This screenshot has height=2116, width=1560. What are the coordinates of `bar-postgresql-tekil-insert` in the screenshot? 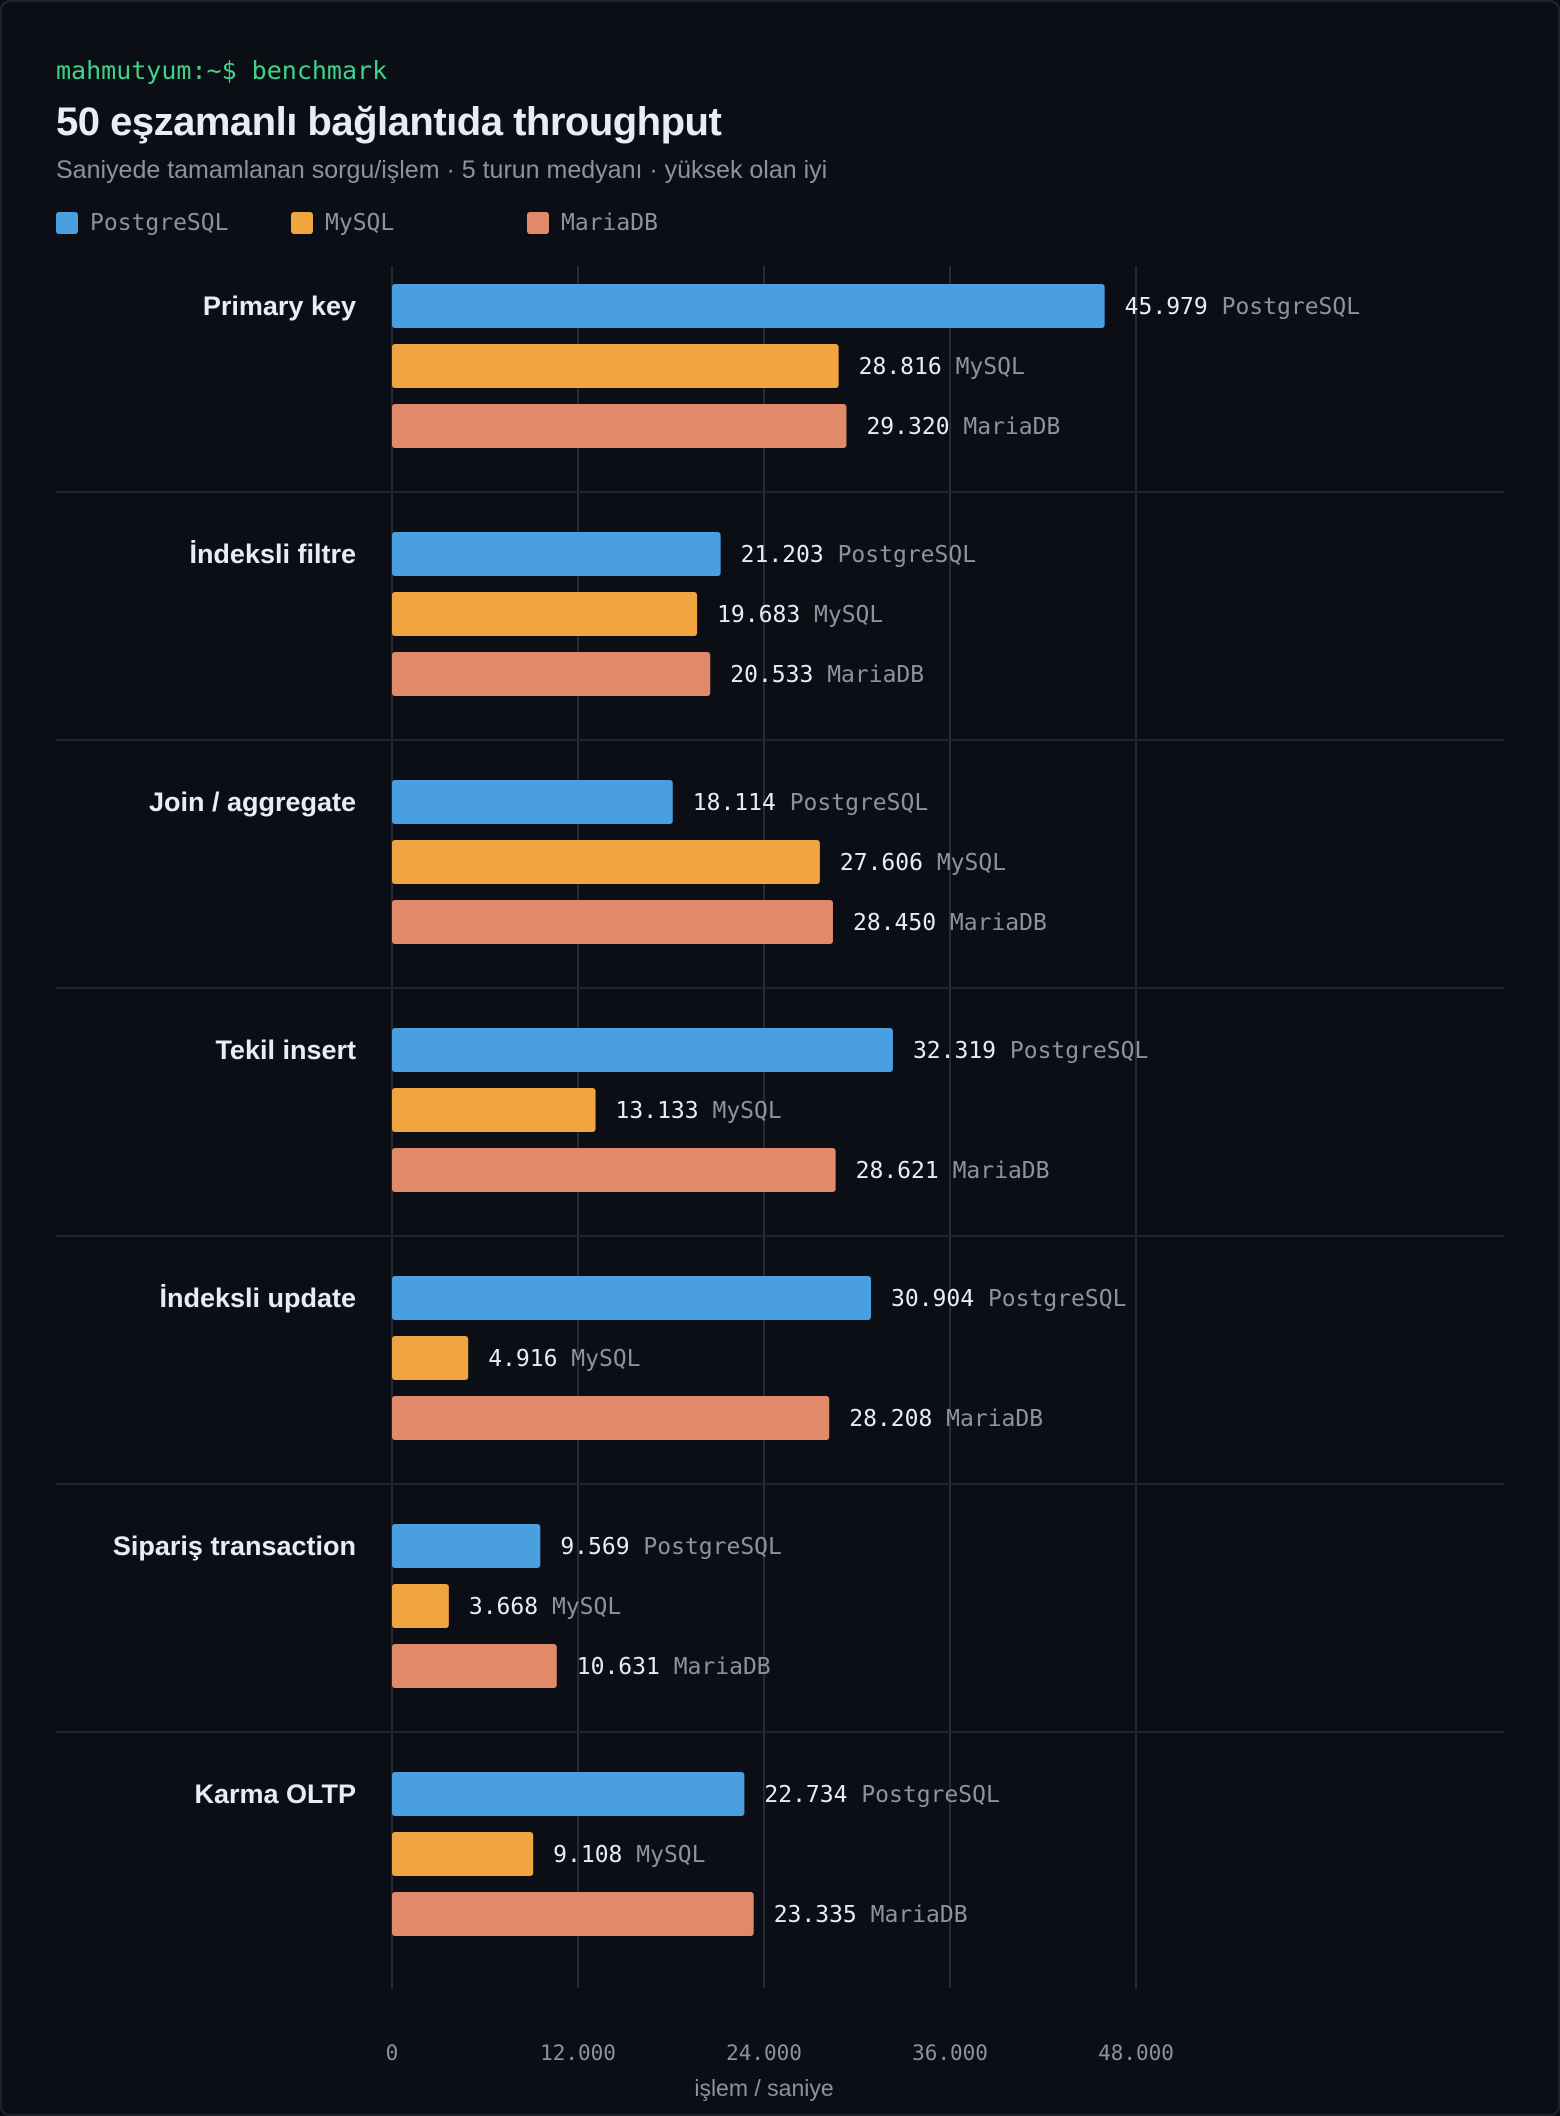 It's located at (642, 1050).